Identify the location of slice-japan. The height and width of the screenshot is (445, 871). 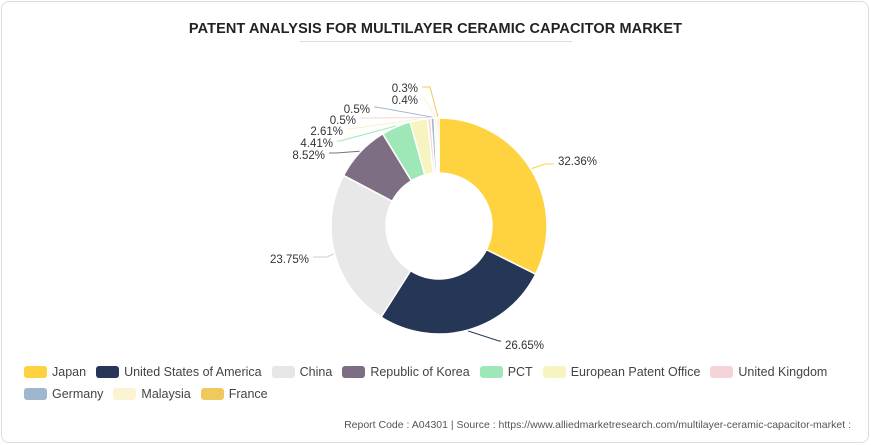
(493, 196).